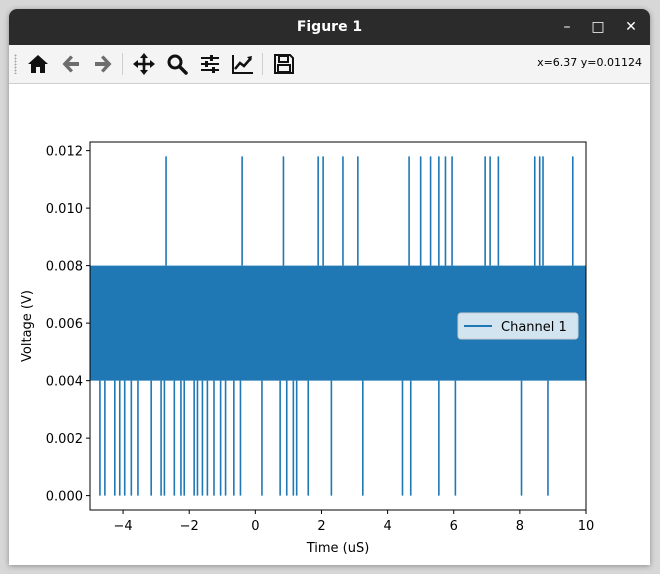 This screenshot has width=660, height=574. I want to click on edit-axis-icon, so click(242, 64).